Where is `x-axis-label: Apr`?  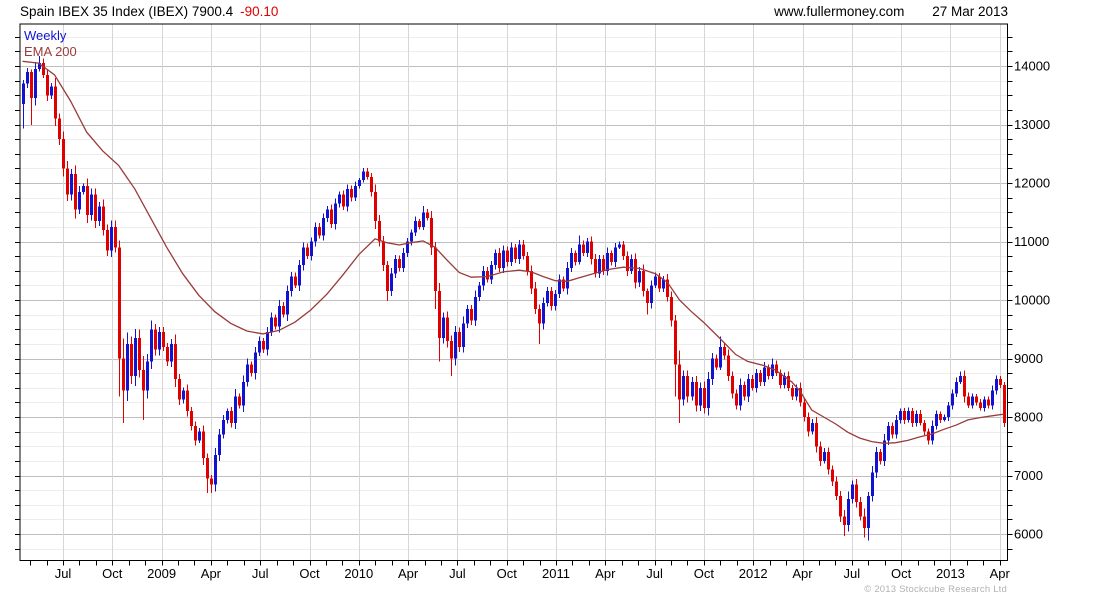 x-axis-label: Apr is located at coordinates (211, 573).